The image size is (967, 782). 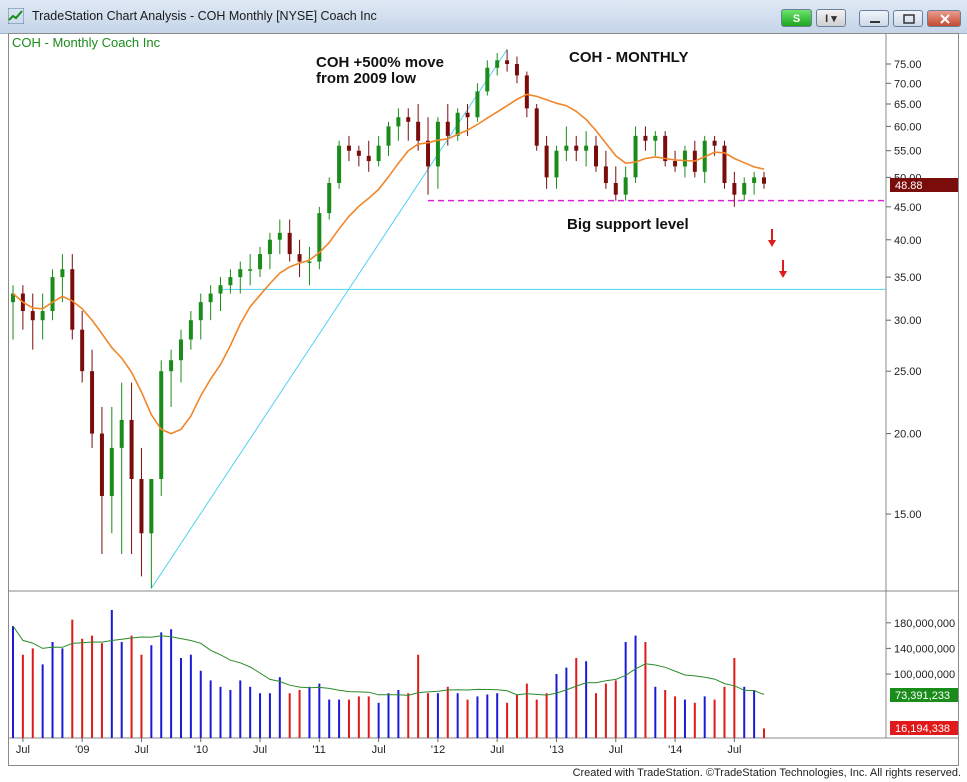 What do you see at coordinates (908, 515) in the screenshot?
I see `price-tick-label: 15.00` at bounding box center [908, 515].